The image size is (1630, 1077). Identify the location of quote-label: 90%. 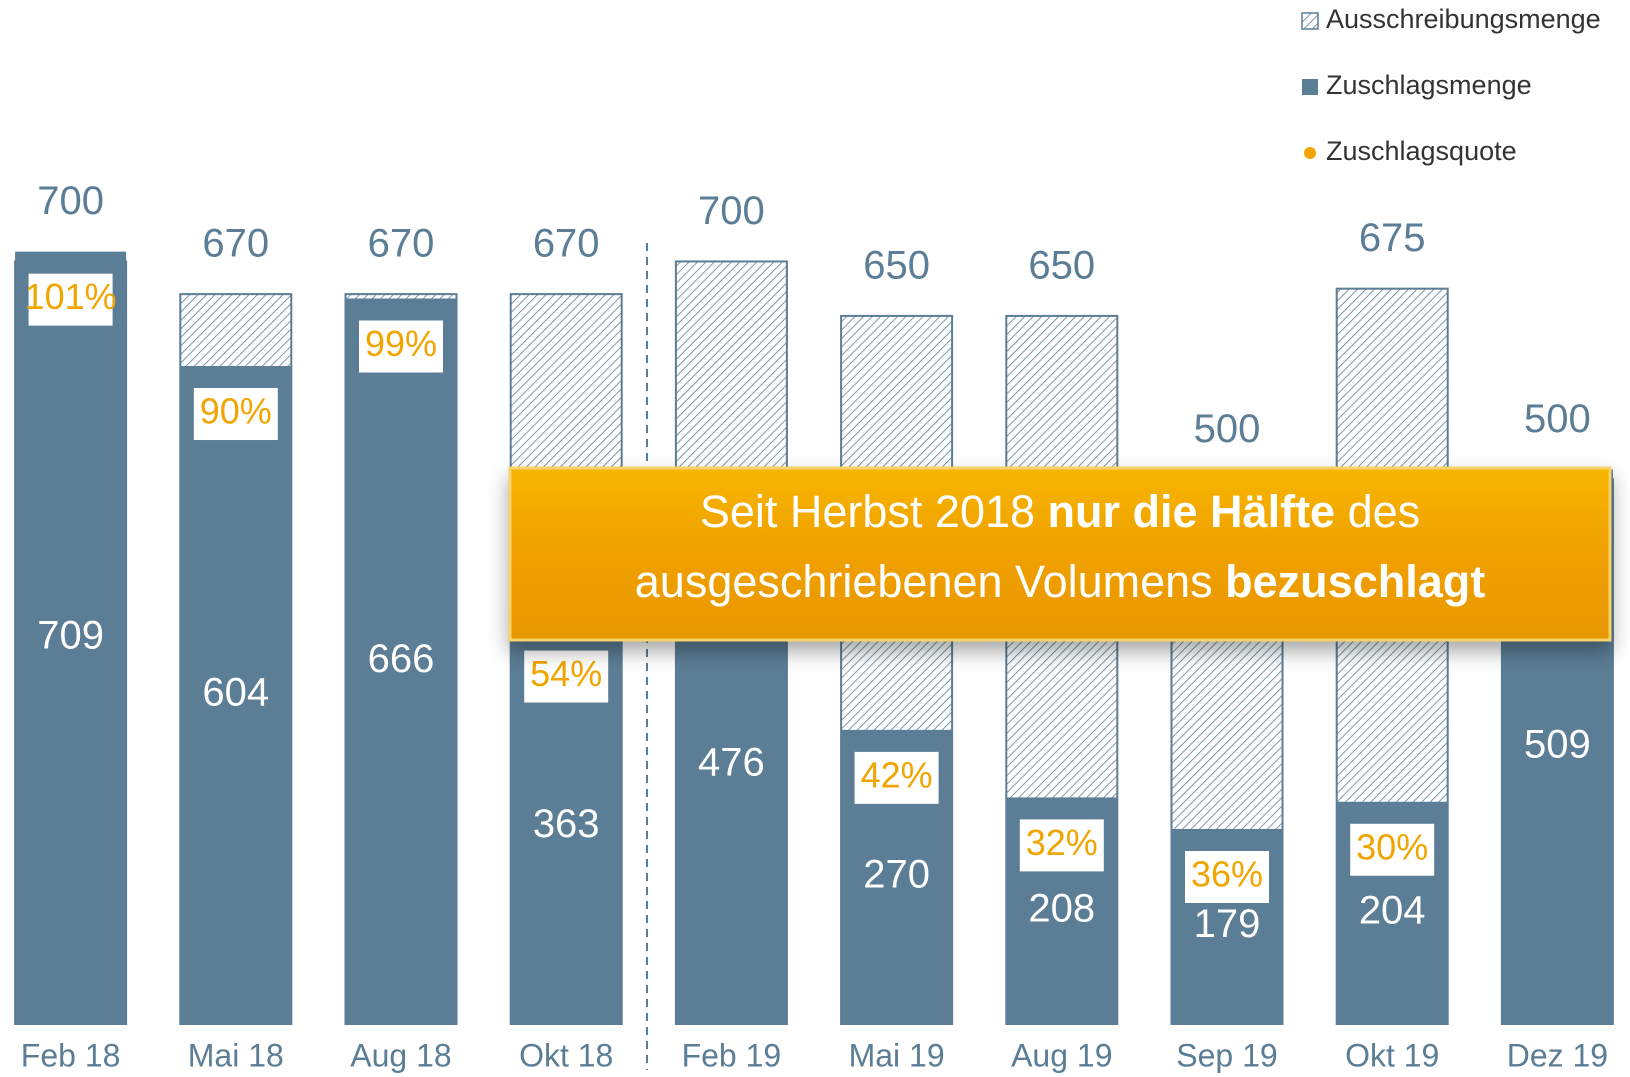
(236, 411).